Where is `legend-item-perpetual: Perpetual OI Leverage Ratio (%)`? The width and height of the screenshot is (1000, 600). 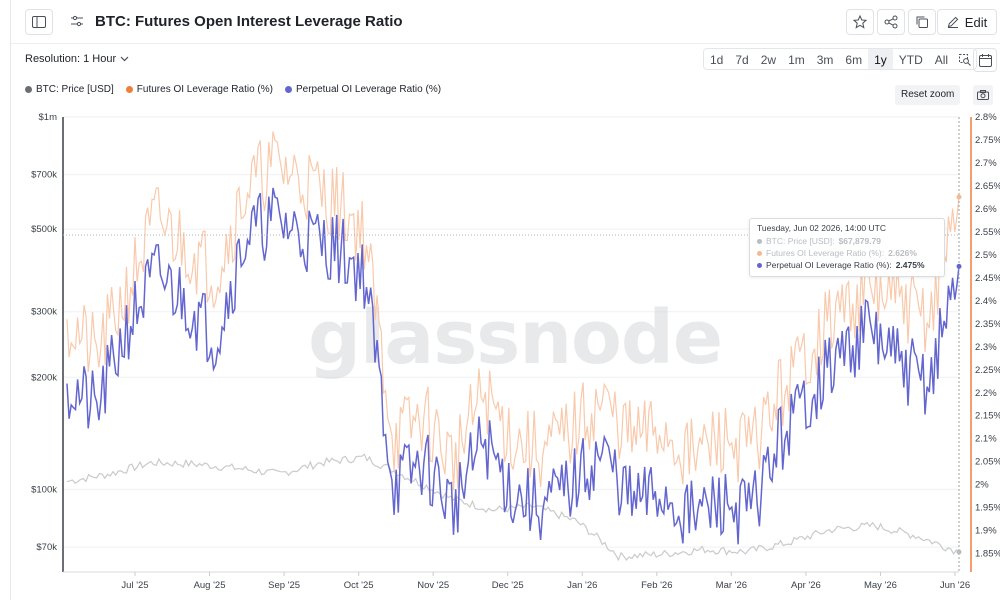 legend-item-perpetual: Perpetual OI Leverage Ratio (%) is located at coordinates (363, 89).